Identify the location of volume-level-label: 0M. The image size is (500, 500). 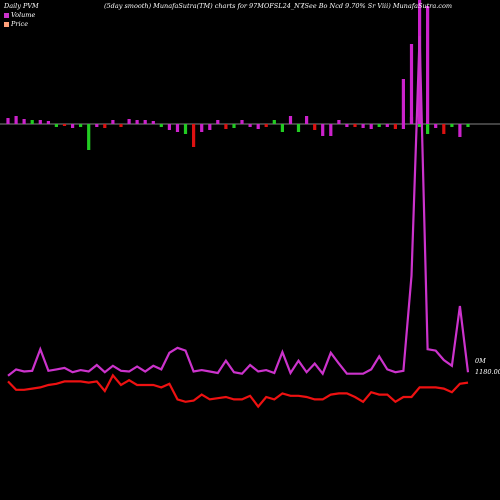
(480, 361).